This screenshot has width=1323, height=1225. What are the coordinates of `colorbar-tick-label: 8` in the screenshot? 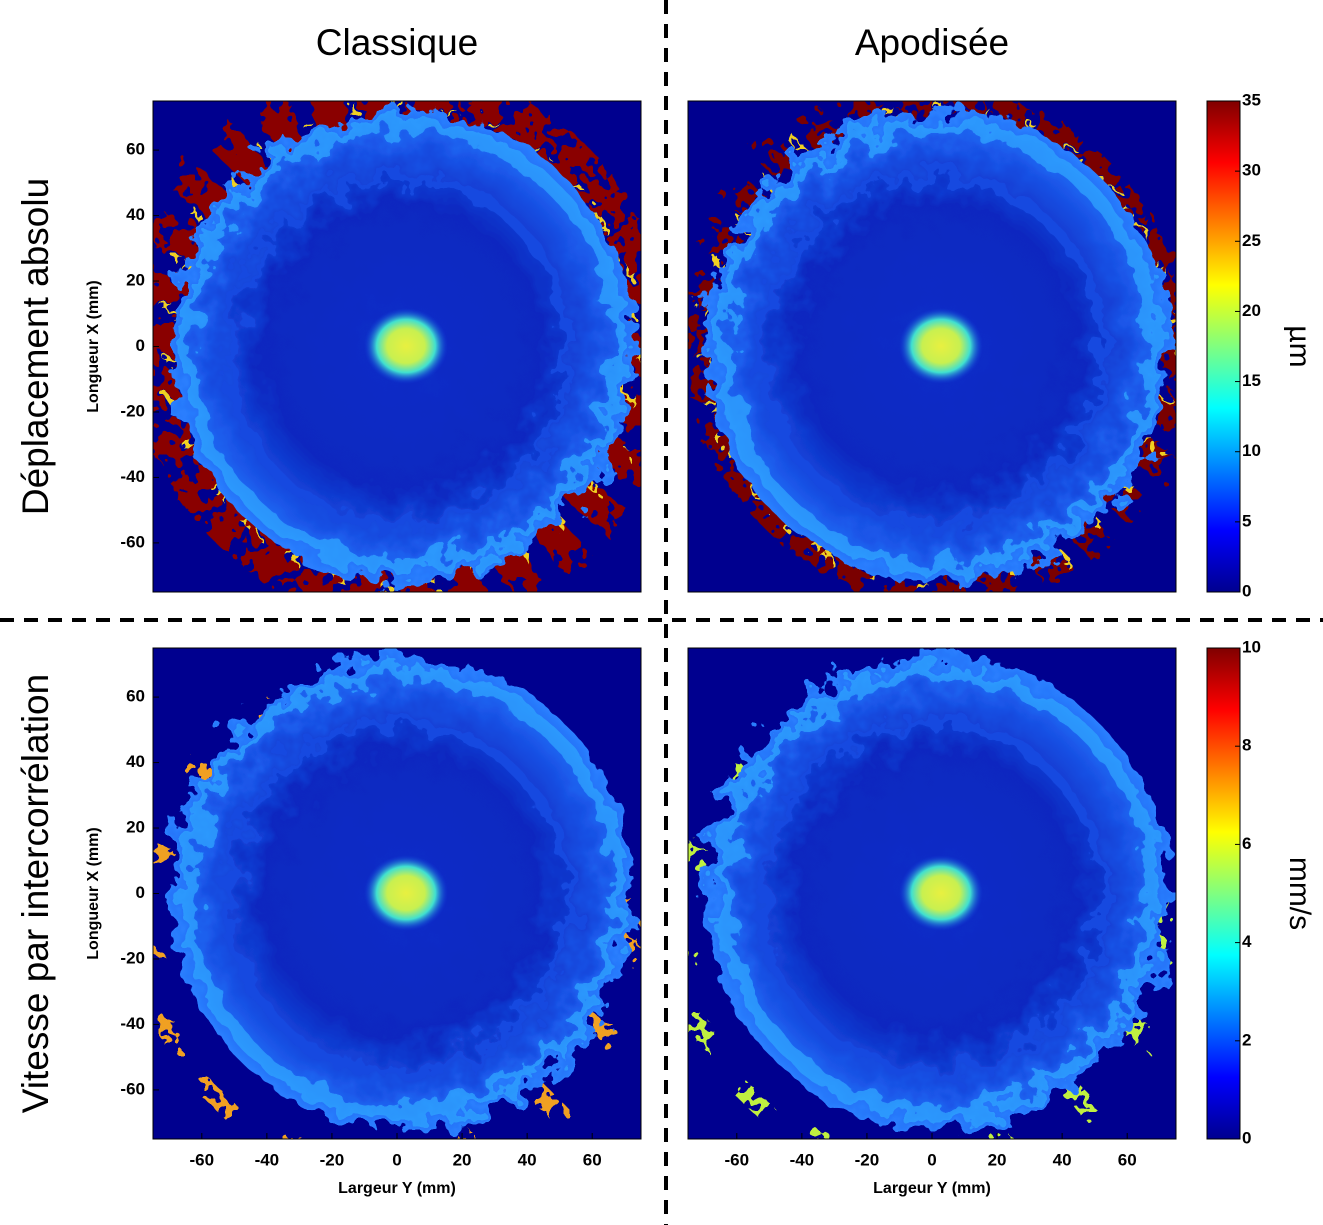 It's located at (1246, 745).